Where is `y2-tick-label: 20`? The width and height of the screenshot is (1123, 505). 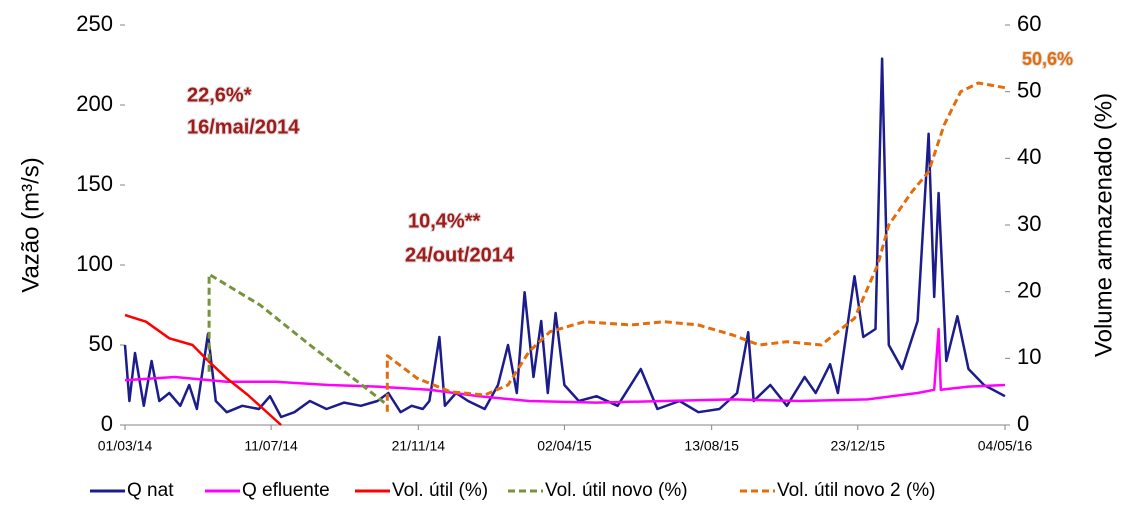 y2-tick-label: 20 is located at coordinates (1029, 289).